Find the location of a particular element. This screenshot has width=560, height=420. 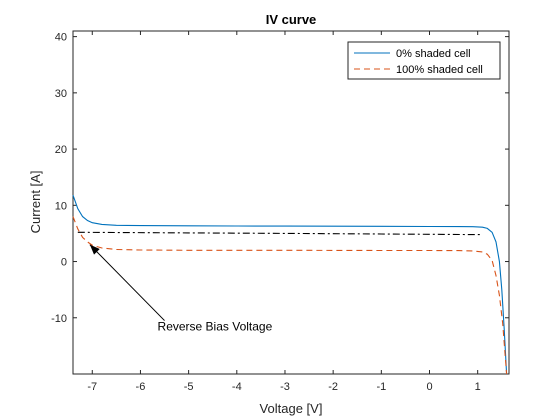

y-tick-label: 20 is located at coordinates (61, 150).